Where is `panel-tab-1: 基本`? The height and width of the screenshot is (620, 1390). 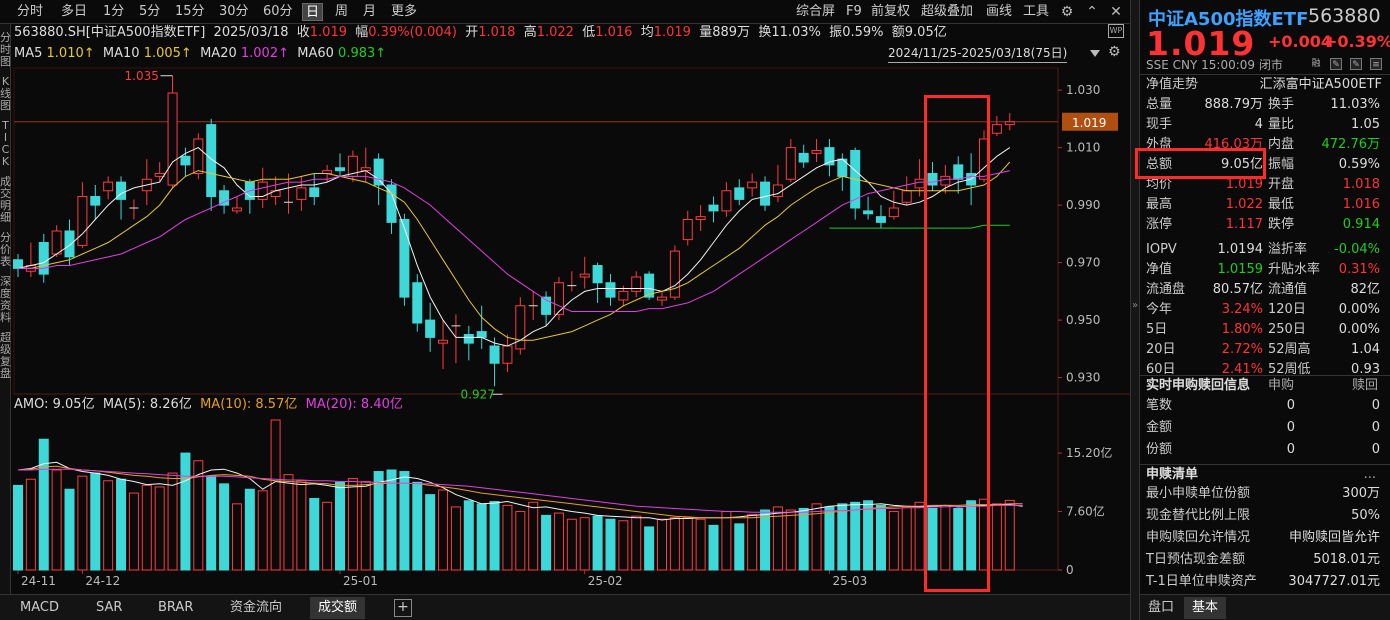 panel-tab-1: 基本 is located at coordinates (1205, 608).